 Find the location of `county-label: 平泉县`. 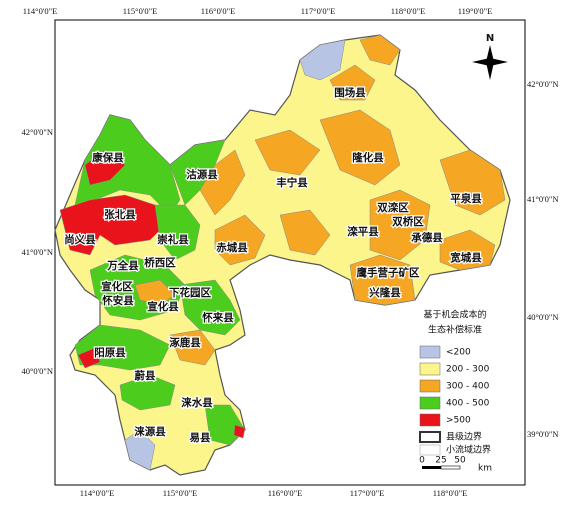

county-label: 平泉县 is located at coordinates (466, 198).